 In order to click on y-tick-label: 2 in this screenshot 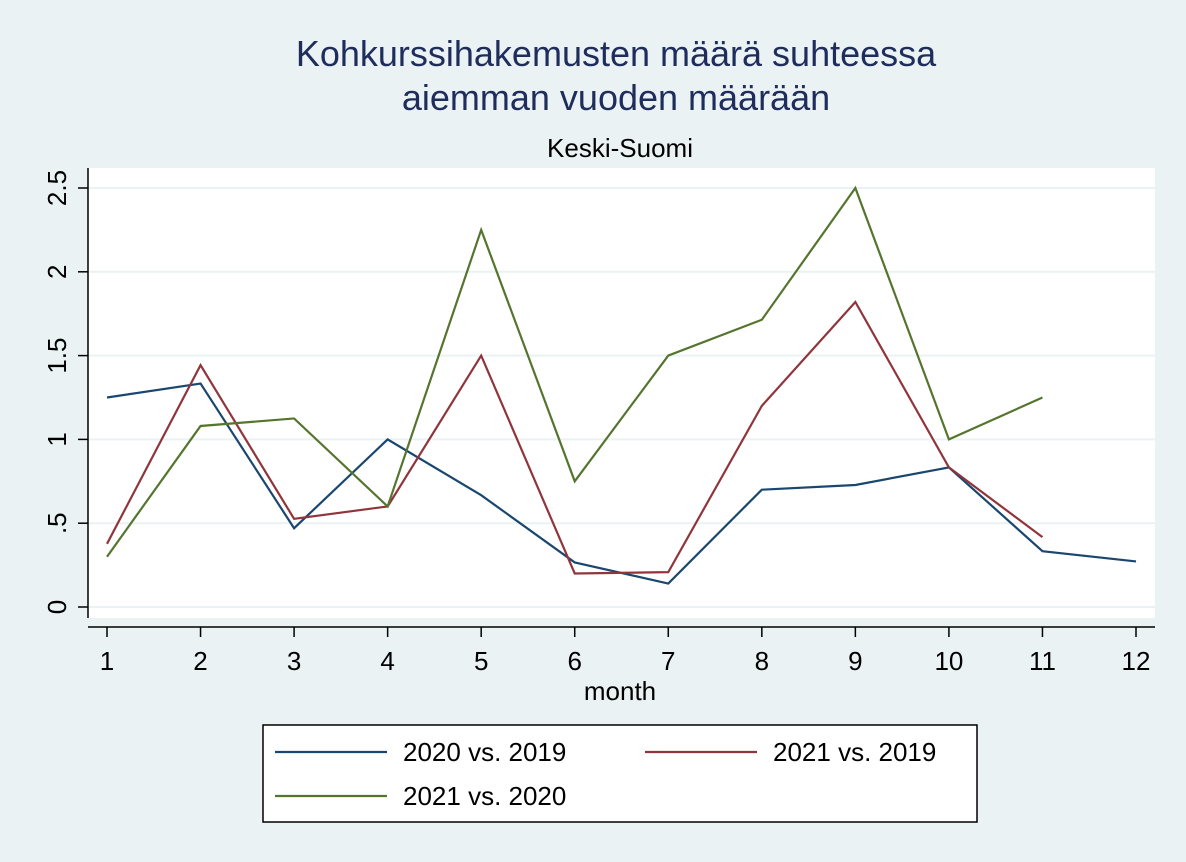, I will do `click(57, 272)`.